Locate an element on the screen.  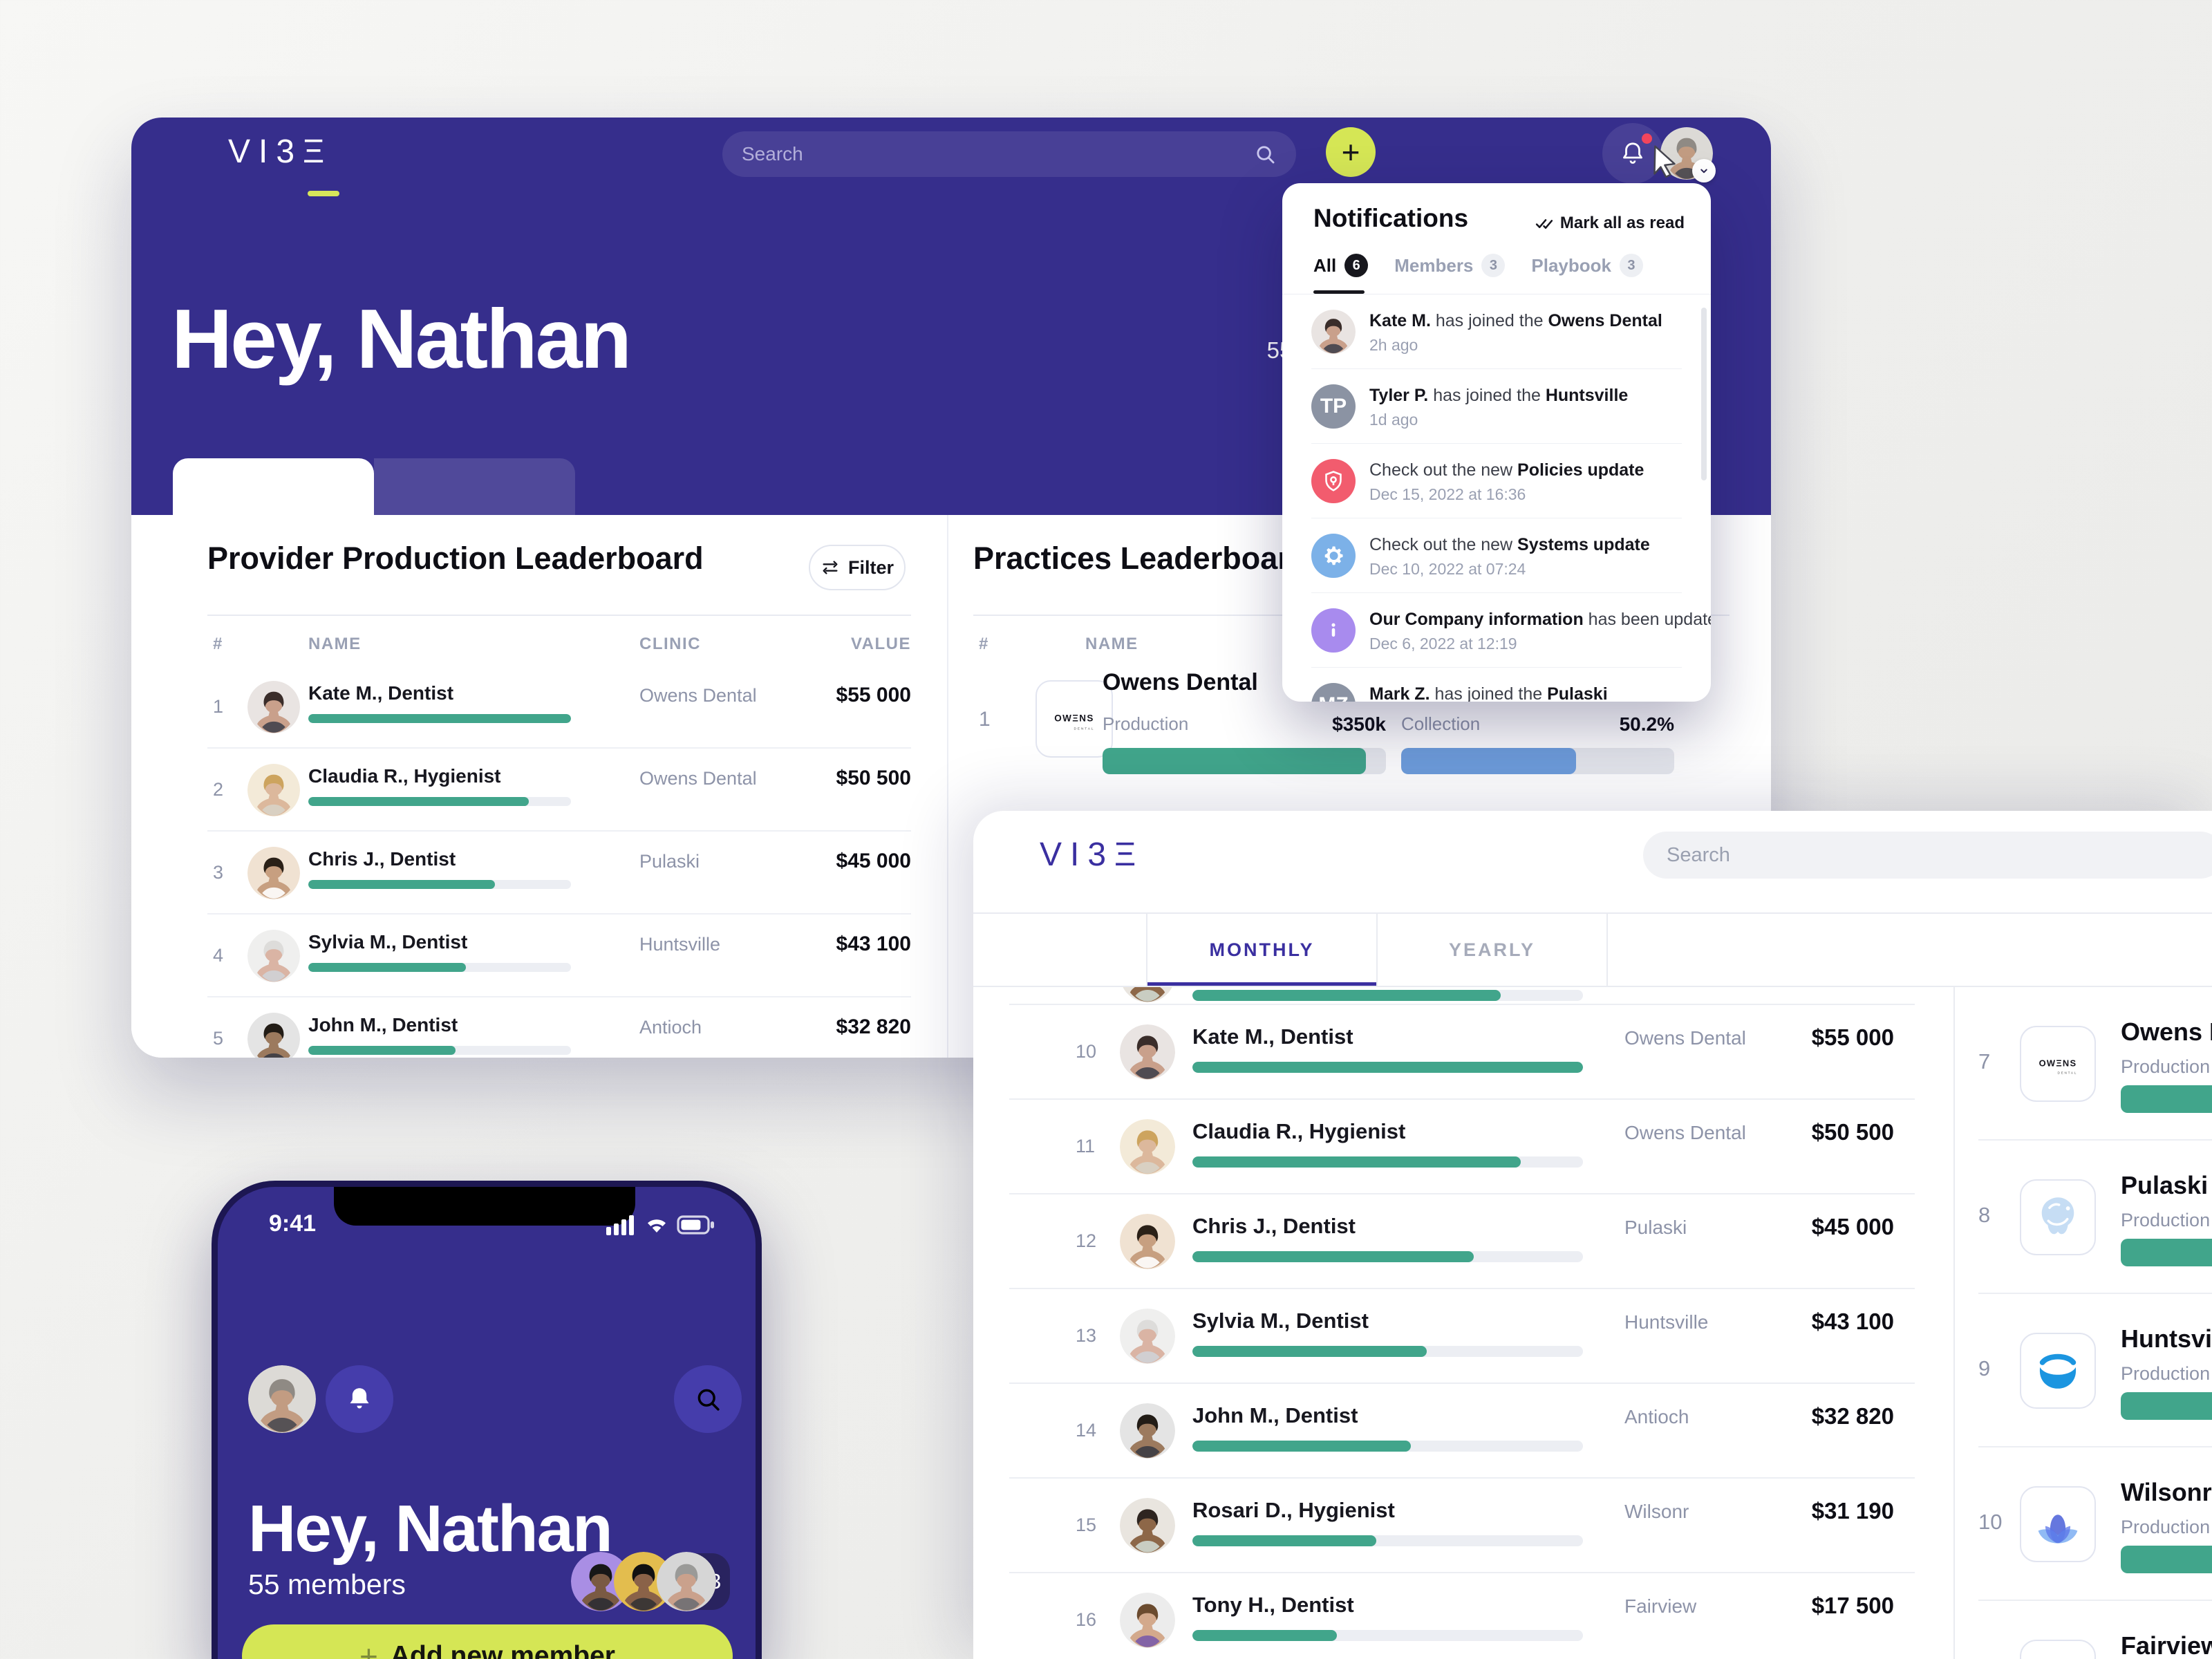
scrollbar is located at coordinates (1704, 394).